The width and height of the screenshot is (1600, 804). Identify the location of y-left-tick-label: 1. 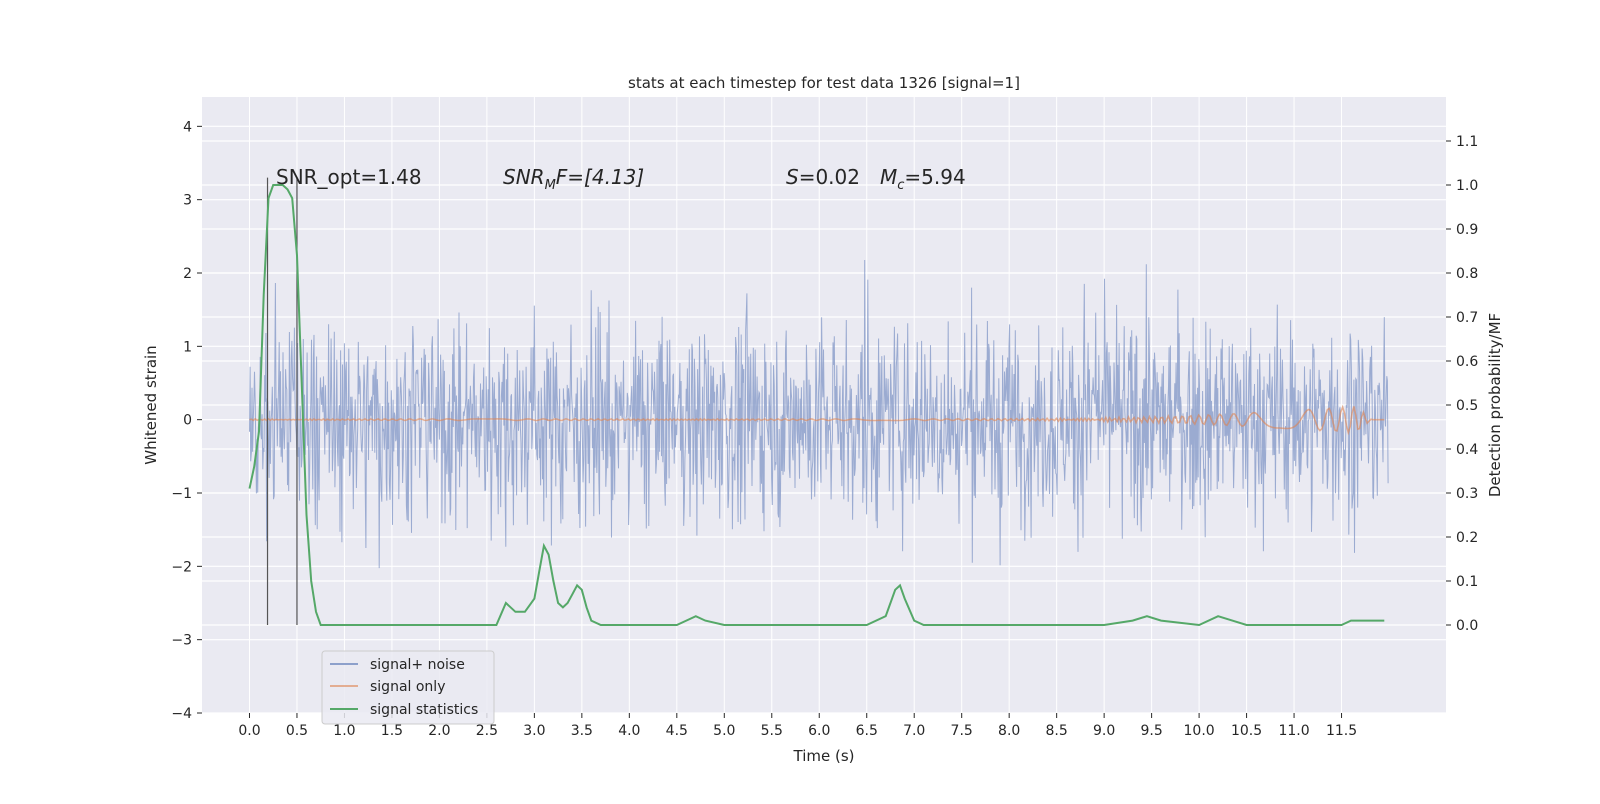
(187, 347).